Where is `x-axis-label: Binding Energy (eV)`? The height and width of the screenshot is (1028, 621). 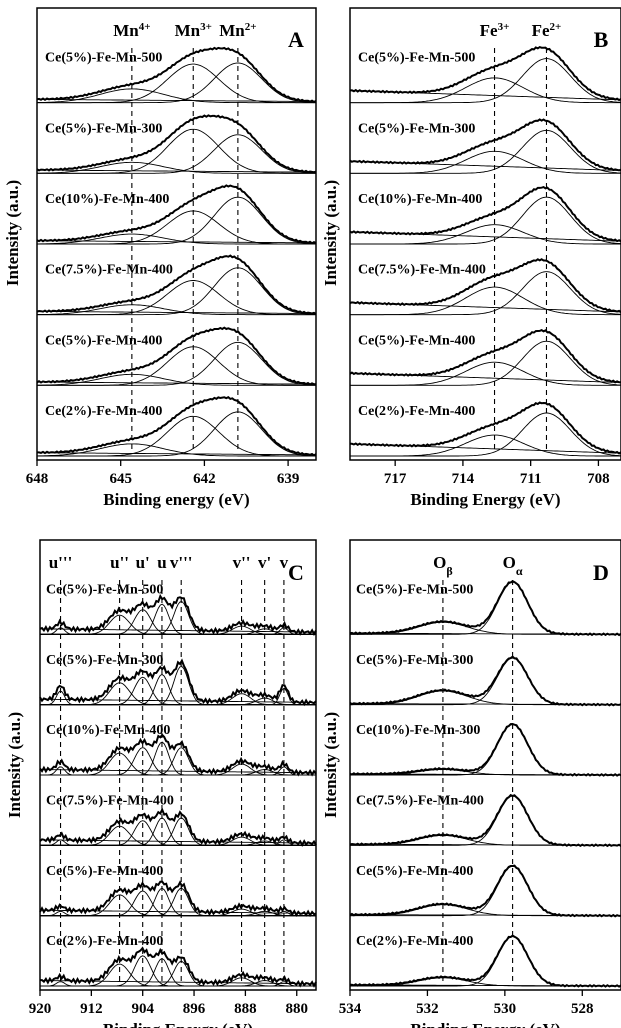
x-axis-label: Binding Energy (eV) is located at coordinates (485, 1024).